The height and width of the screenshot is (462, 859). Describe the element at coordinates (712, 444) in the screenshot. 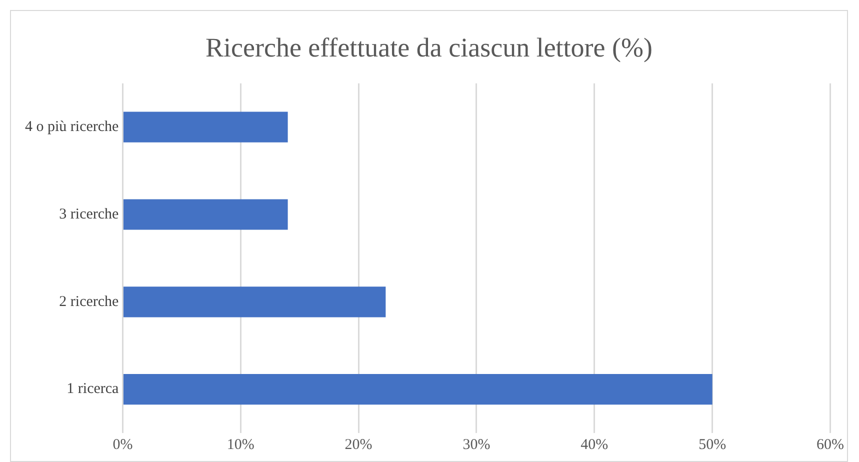

I see `x-tick-label: 50%` at that location.